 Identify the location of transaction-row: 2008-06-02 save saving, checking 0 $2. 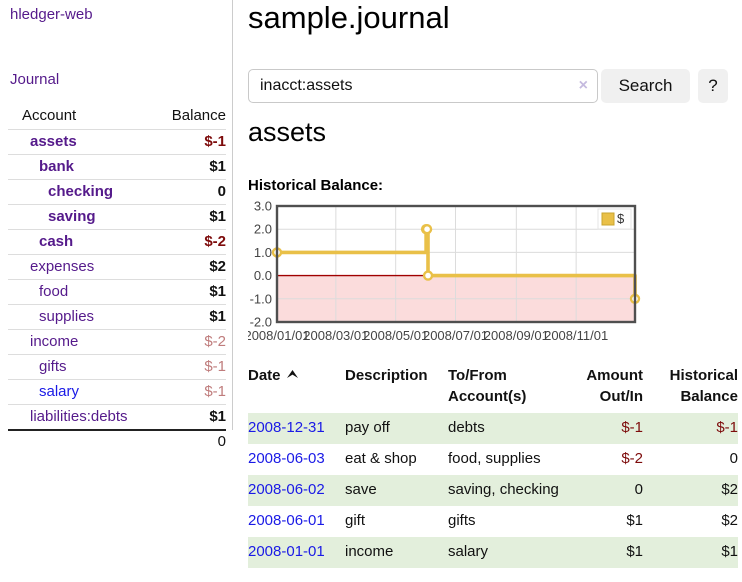
(493, 490).